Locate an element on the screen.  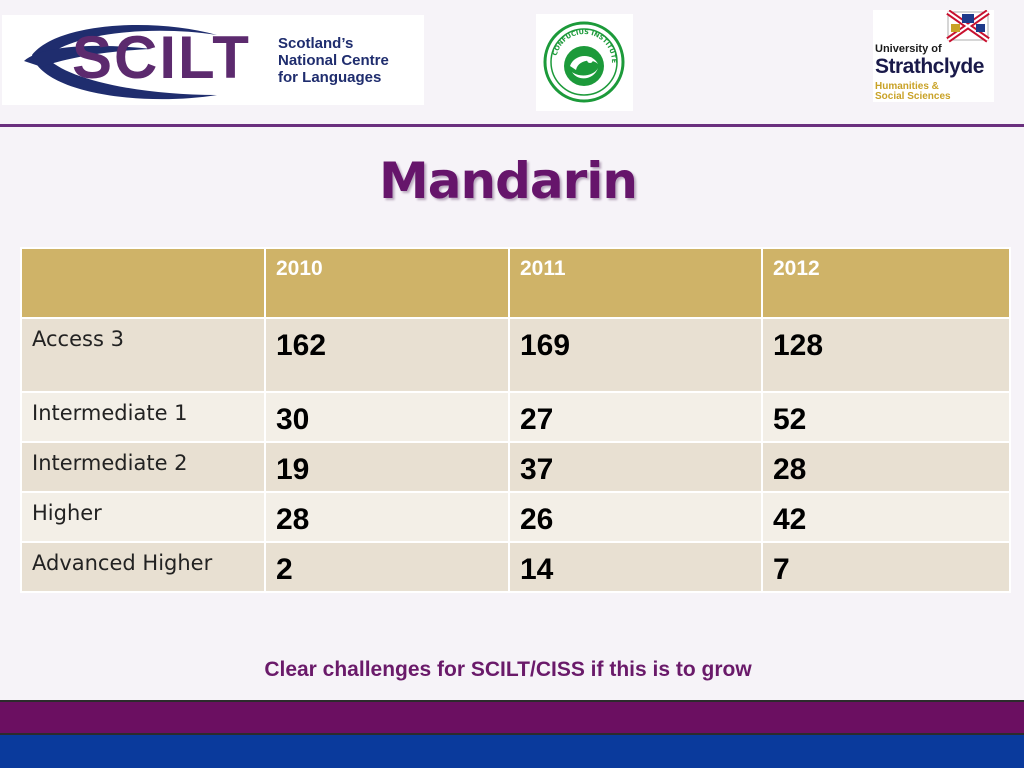
table-cell: 14 is located at coordinates (635, 567).